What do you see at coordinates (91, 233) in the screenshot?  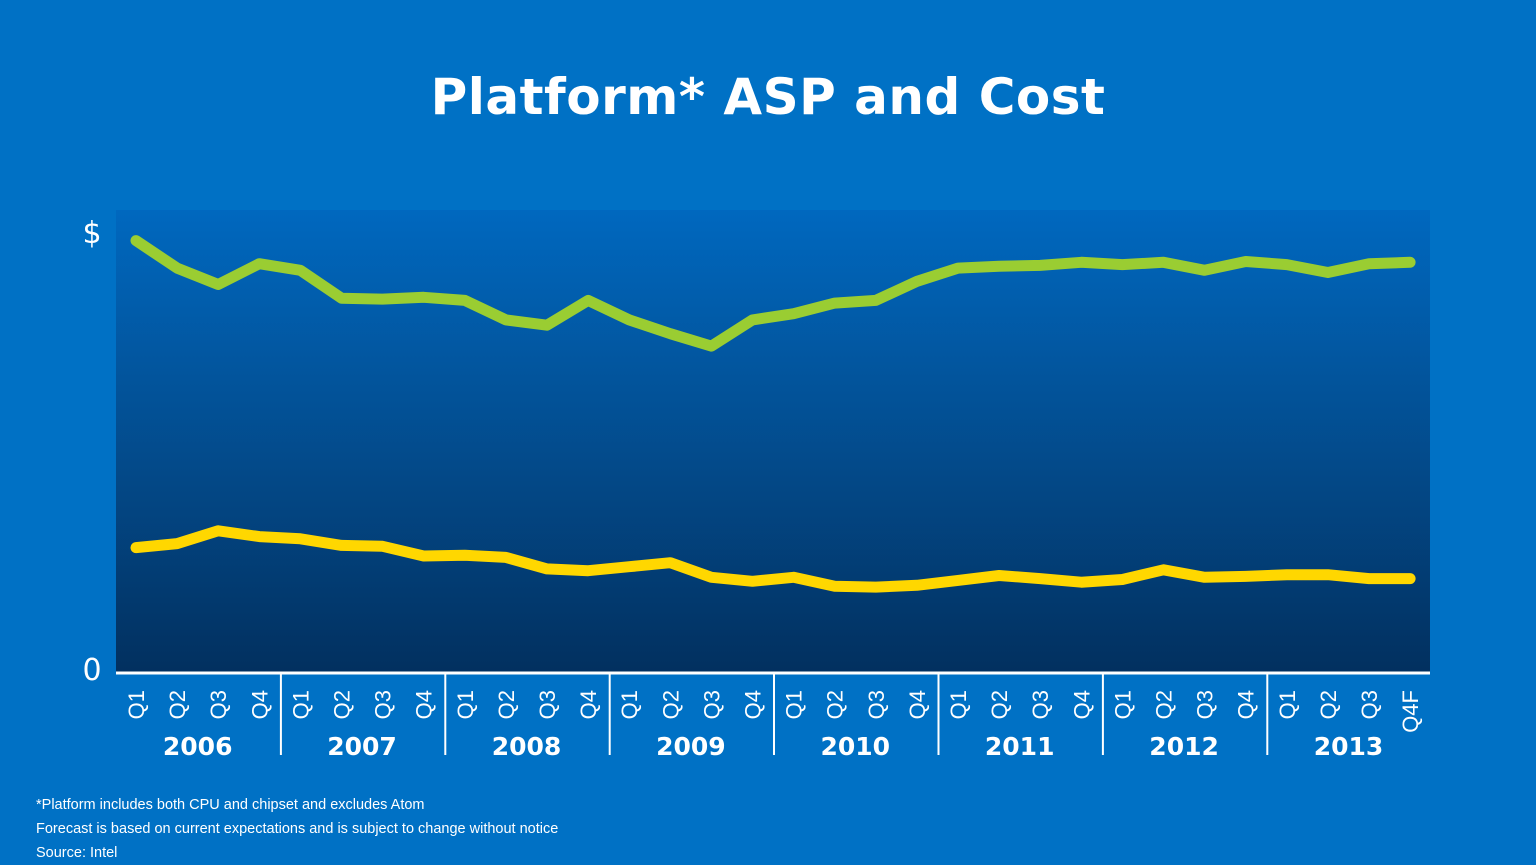 I see `y-tick-label-top: $` at bounding box center [91, 233].